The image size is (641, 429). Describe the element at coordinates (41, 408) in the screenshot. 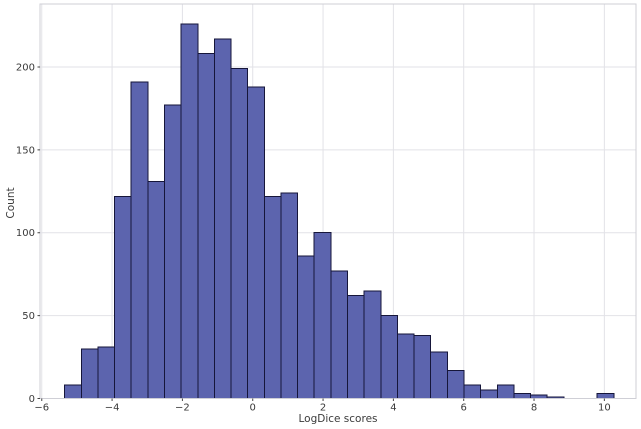

I see `x-tick-label: −6` at that location.